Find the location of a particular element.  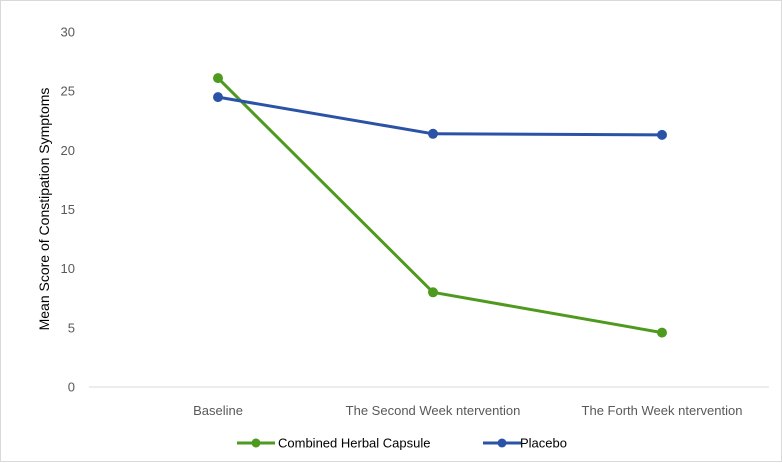

series-line-placebo is located at coordinates (440, 116).